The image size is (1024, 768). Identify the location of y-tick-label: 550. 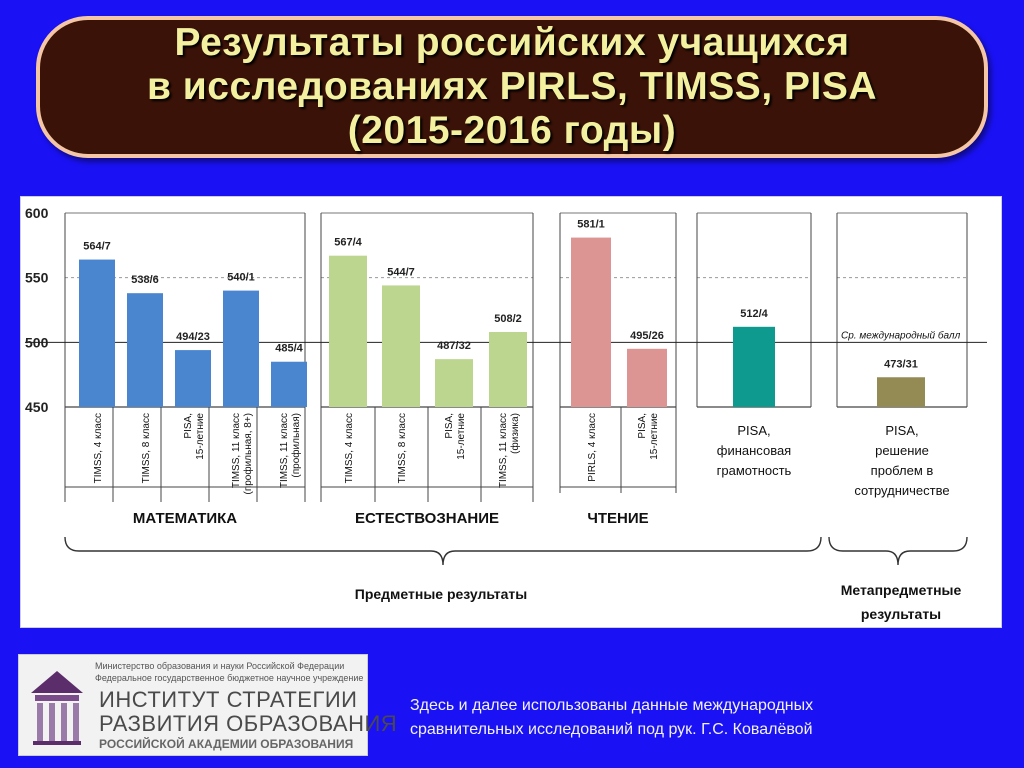
(37, 278).